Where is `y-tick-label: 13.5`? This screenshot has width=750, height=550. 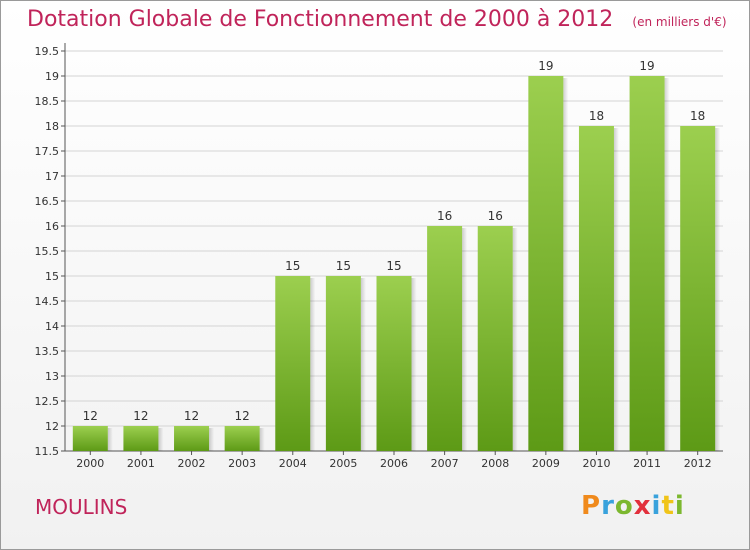
y-tick-label: 13.5 is located at coordinates (47, 351).